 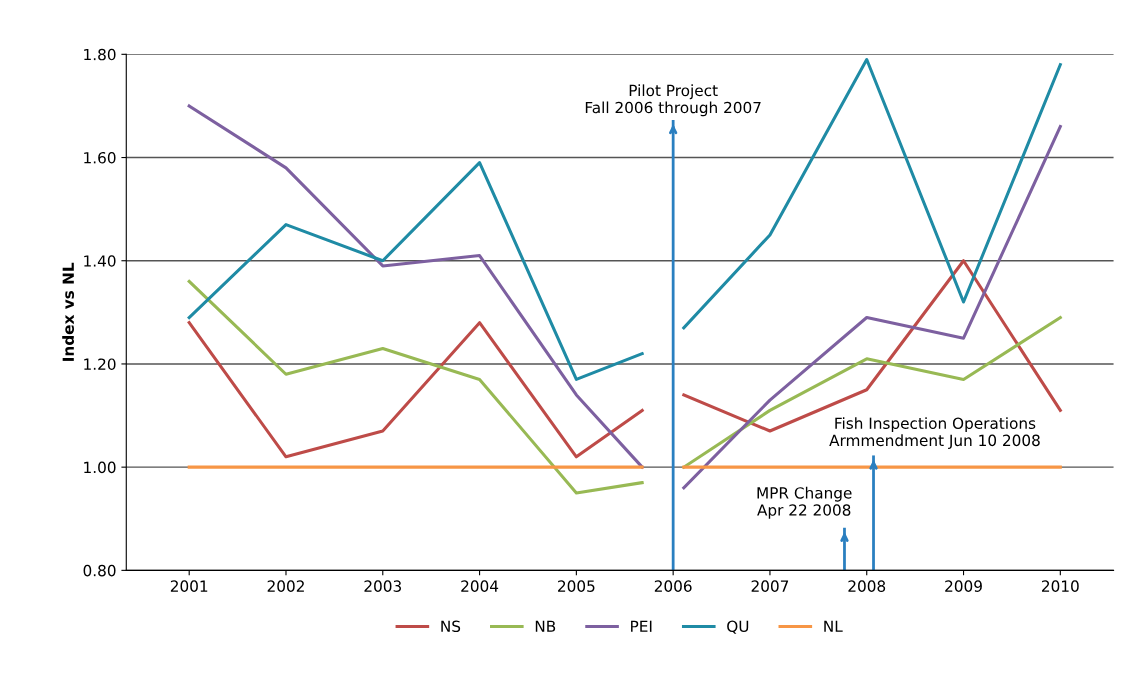 What do you see at coordinates (451, 626) in the screenshot?
I see `legend-label: NS` at bounding box center [451, 626].